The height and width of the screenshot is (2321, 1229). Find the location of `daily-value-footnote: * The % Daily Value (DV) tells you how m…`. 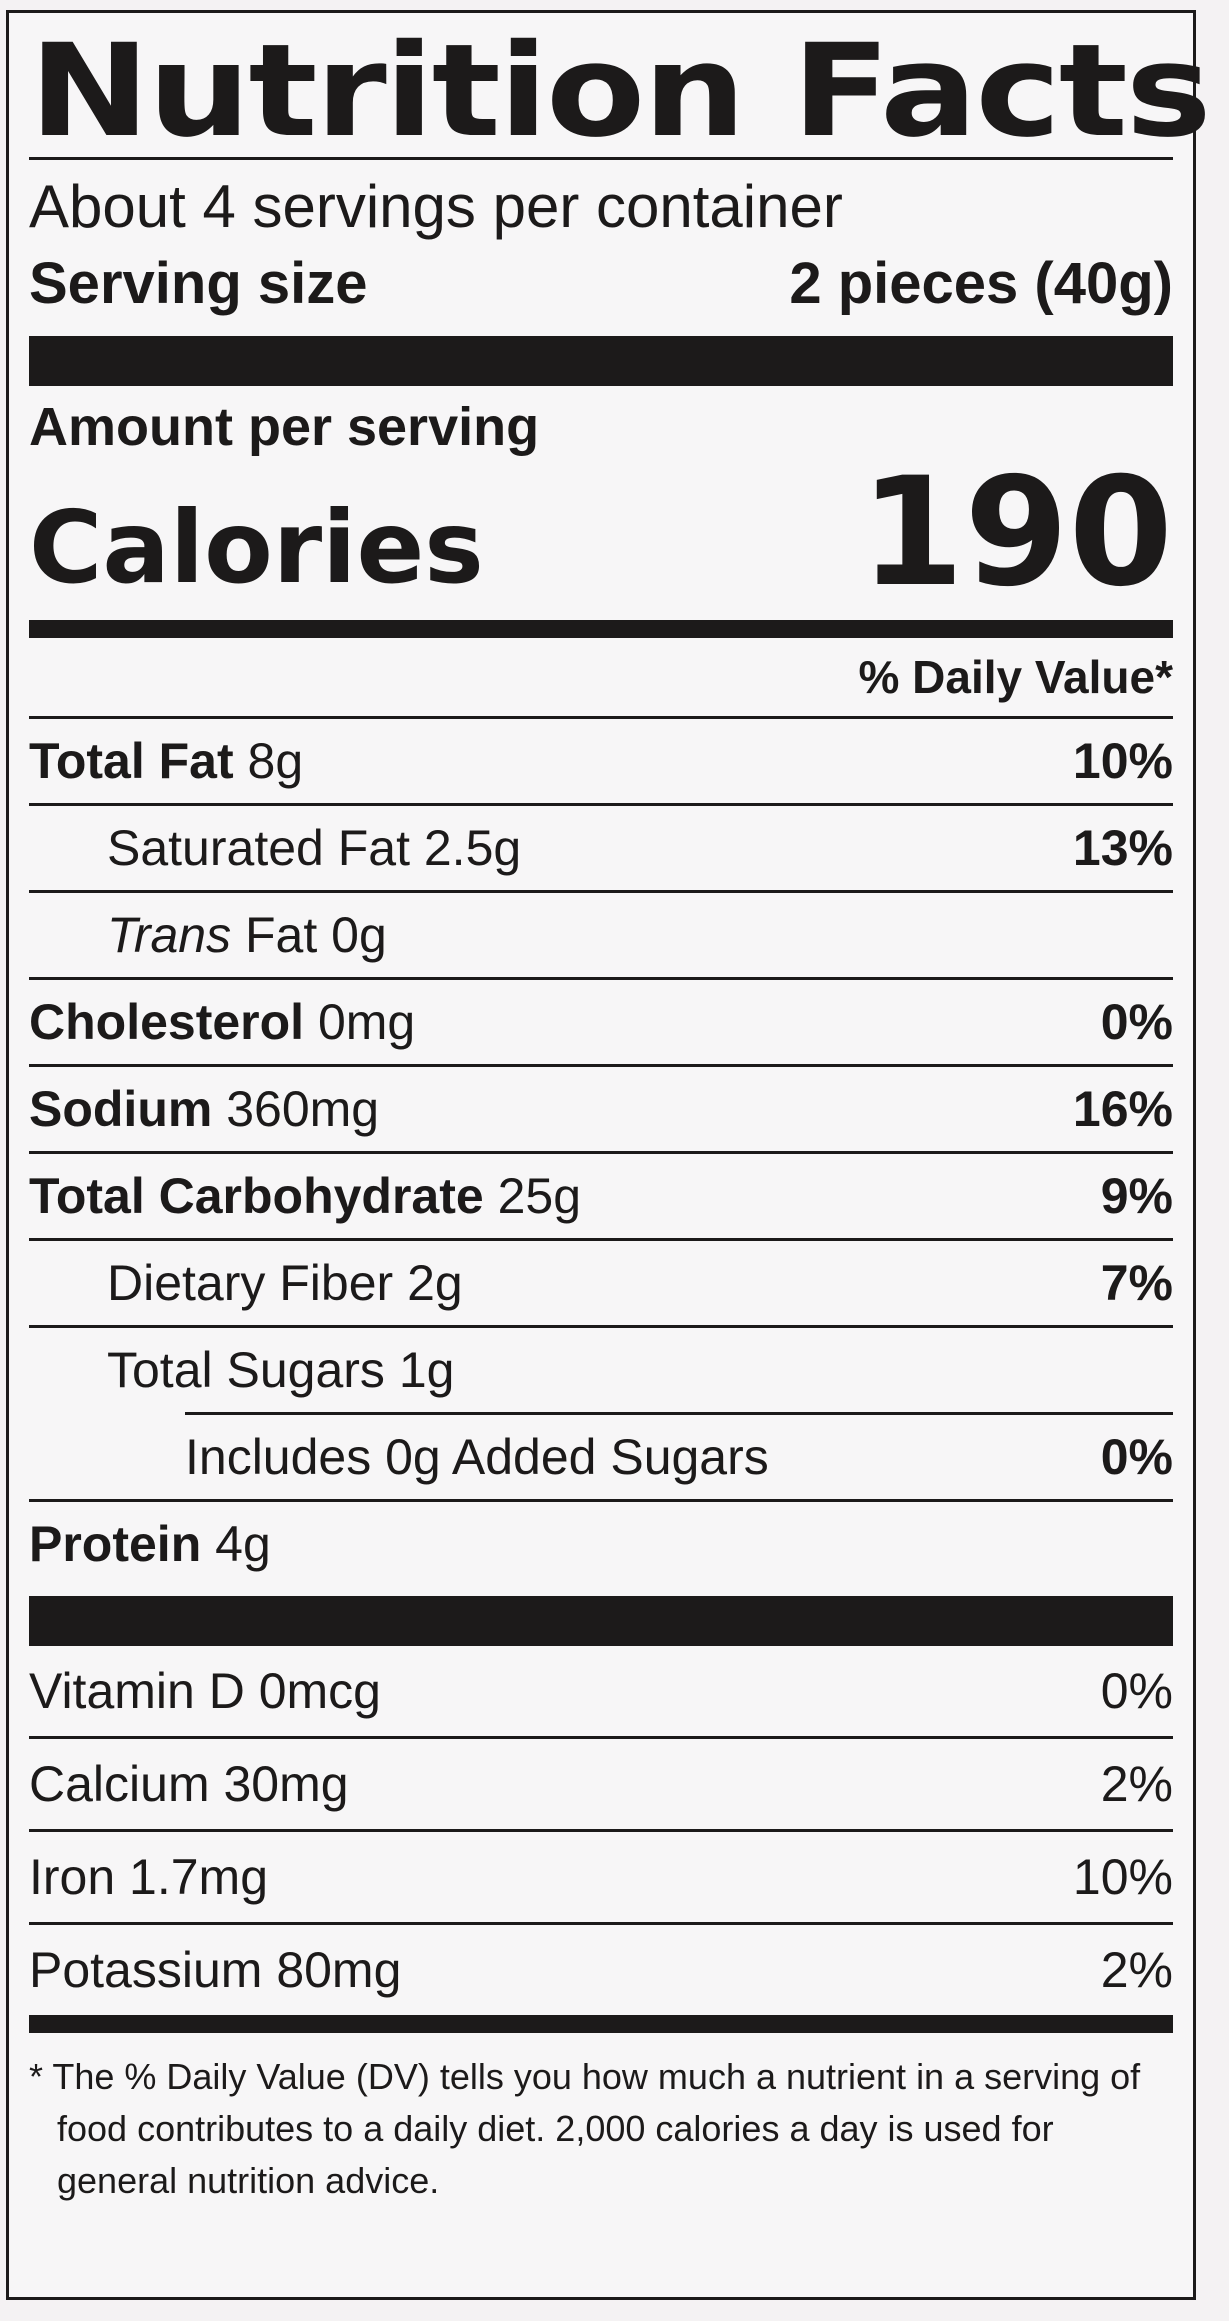

daily-value-footnote: * The % Daily Value (DV) tells you how m… is located at coordinates (585, 2128).